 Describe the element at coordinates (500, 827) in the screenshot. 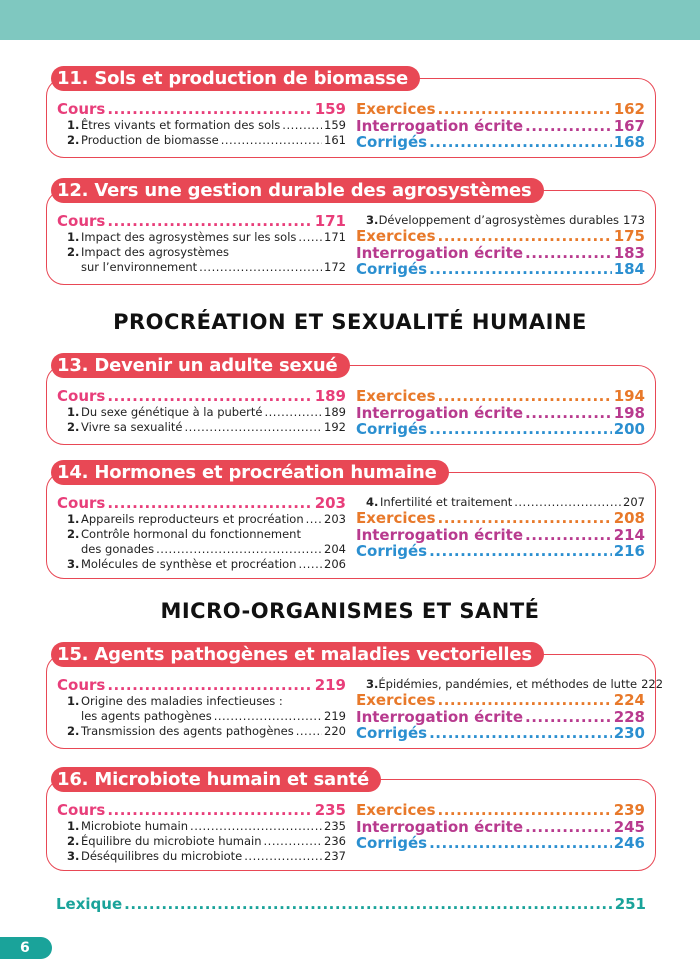

I see `toc-entry-interro: Interrogation écrite 245` at that location.